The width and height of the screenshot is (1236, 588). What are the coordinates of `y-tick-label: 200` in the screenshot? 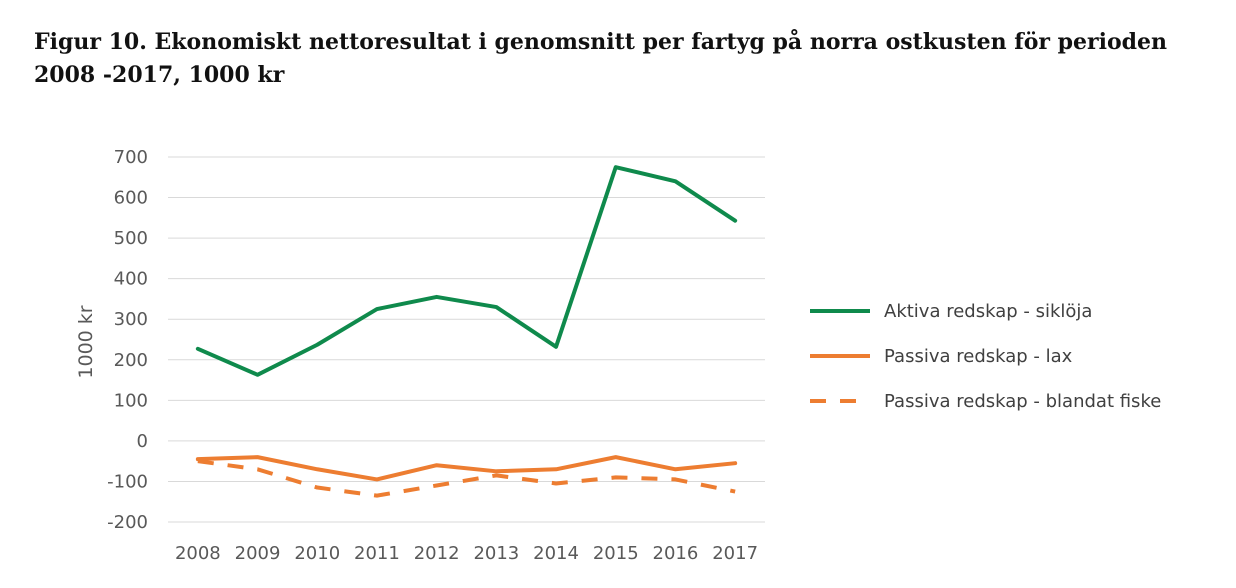 It's located at (131, 360).